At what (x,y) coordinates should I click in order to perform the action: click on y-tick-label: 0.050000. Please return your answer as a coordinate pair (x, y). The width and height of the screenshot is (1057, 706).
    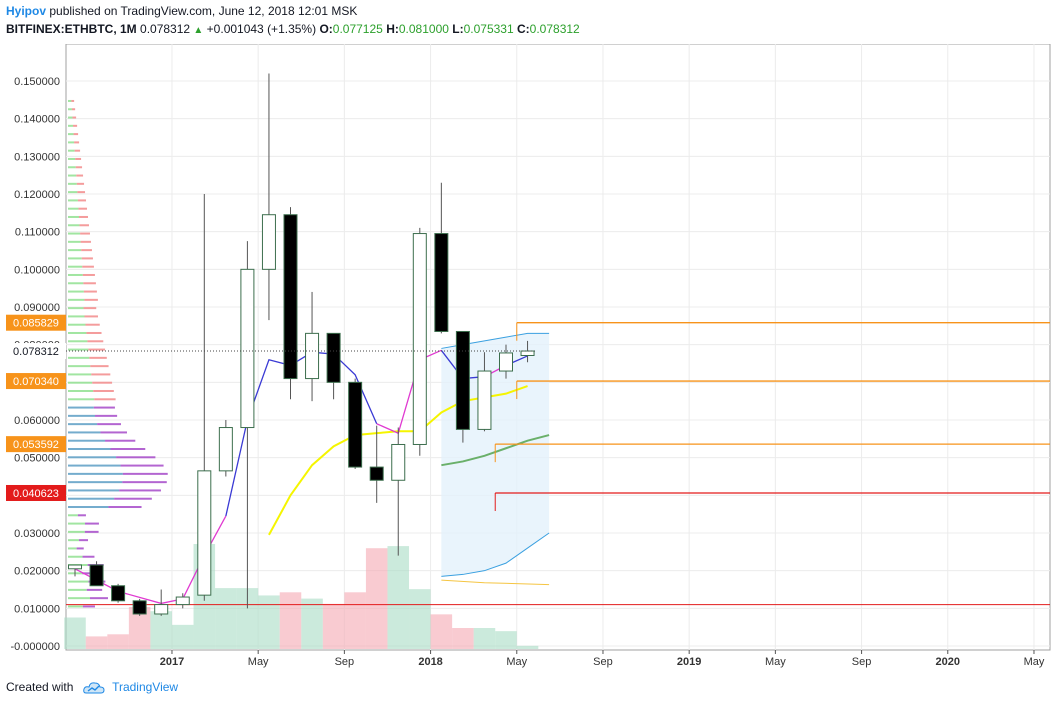
    Looking at the image, I should click on (37, 459).